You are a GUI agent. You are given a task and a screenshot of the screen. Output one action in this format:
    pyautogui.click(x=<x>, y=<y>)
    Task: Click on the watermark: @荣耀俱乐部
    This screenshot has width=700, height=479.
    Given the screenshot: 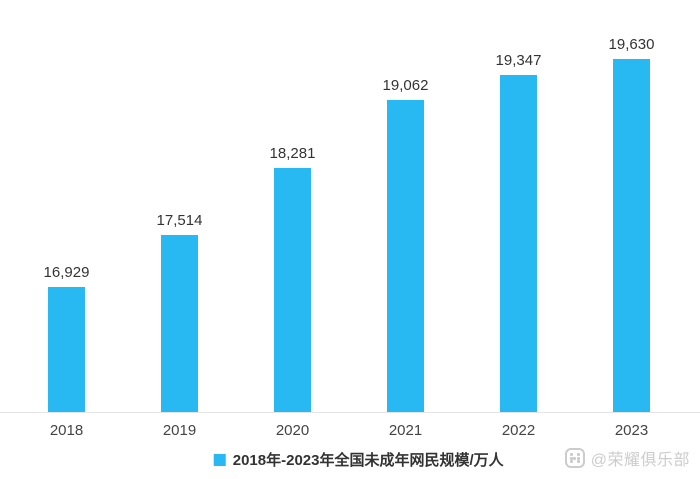 What is the action you would take?
    pyautogui.click(x=627, y=458)
    